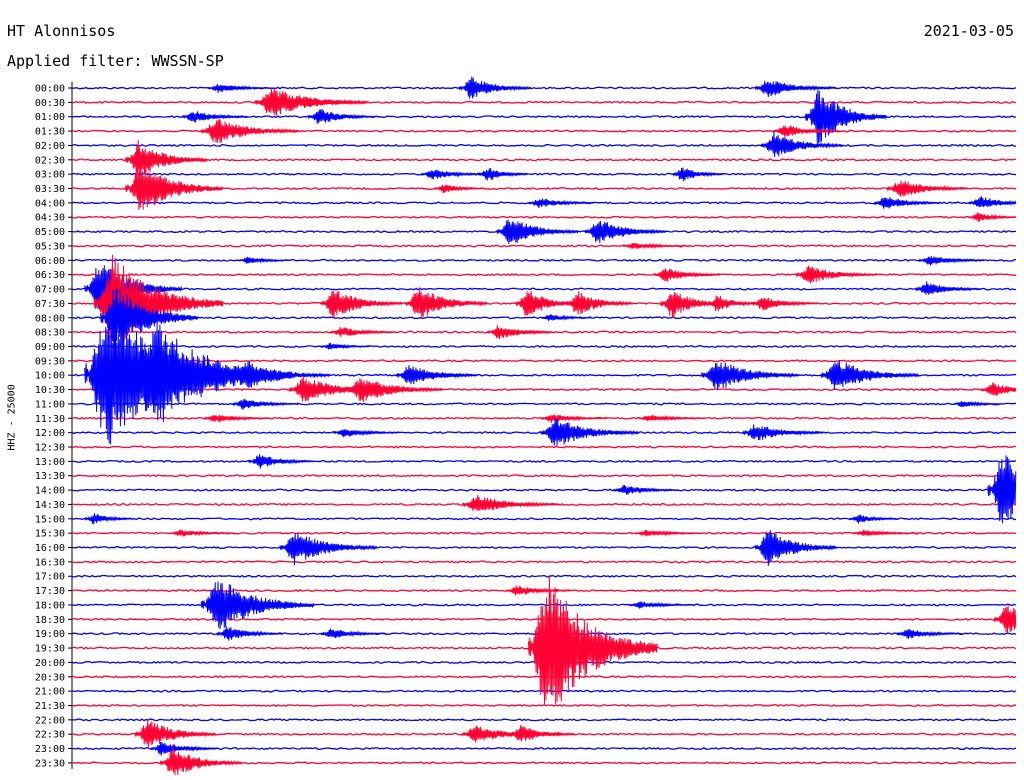 The image size is (1024, 780). What do you see at coordinates (50, 476) in the screenshot?
I see `time-label: 13:30` at bounding box center [50, 476].